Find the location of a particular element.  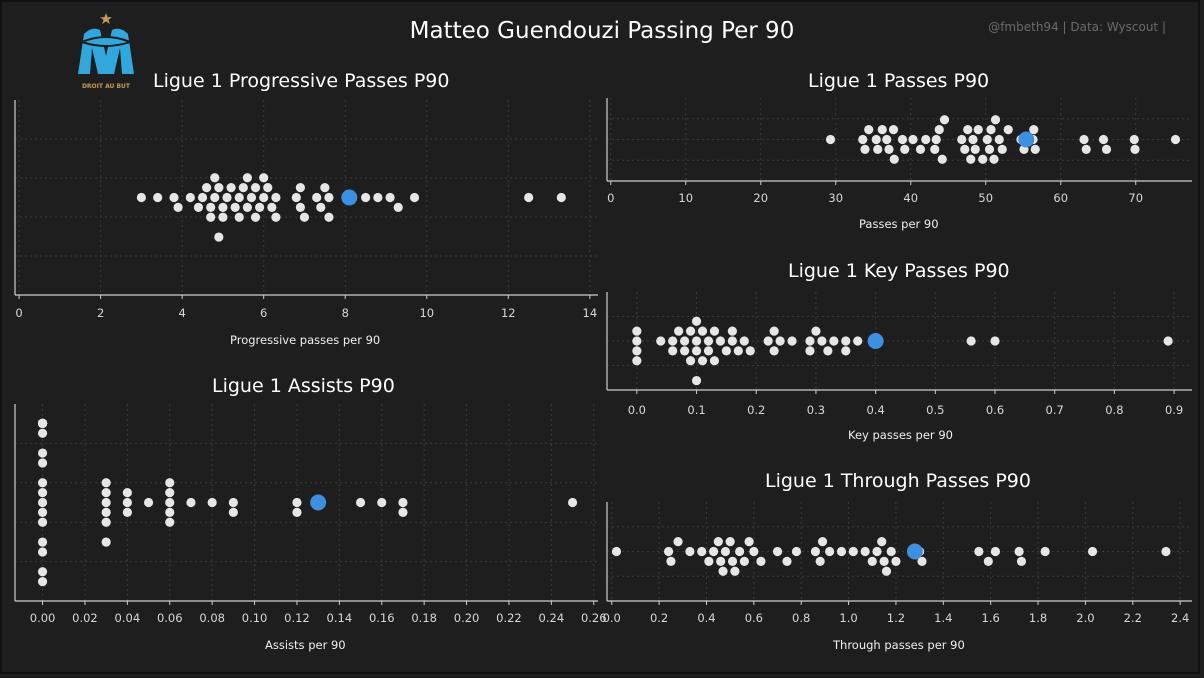

through-passes-tick-label: 1.2 is located at coordinates (896, 618).